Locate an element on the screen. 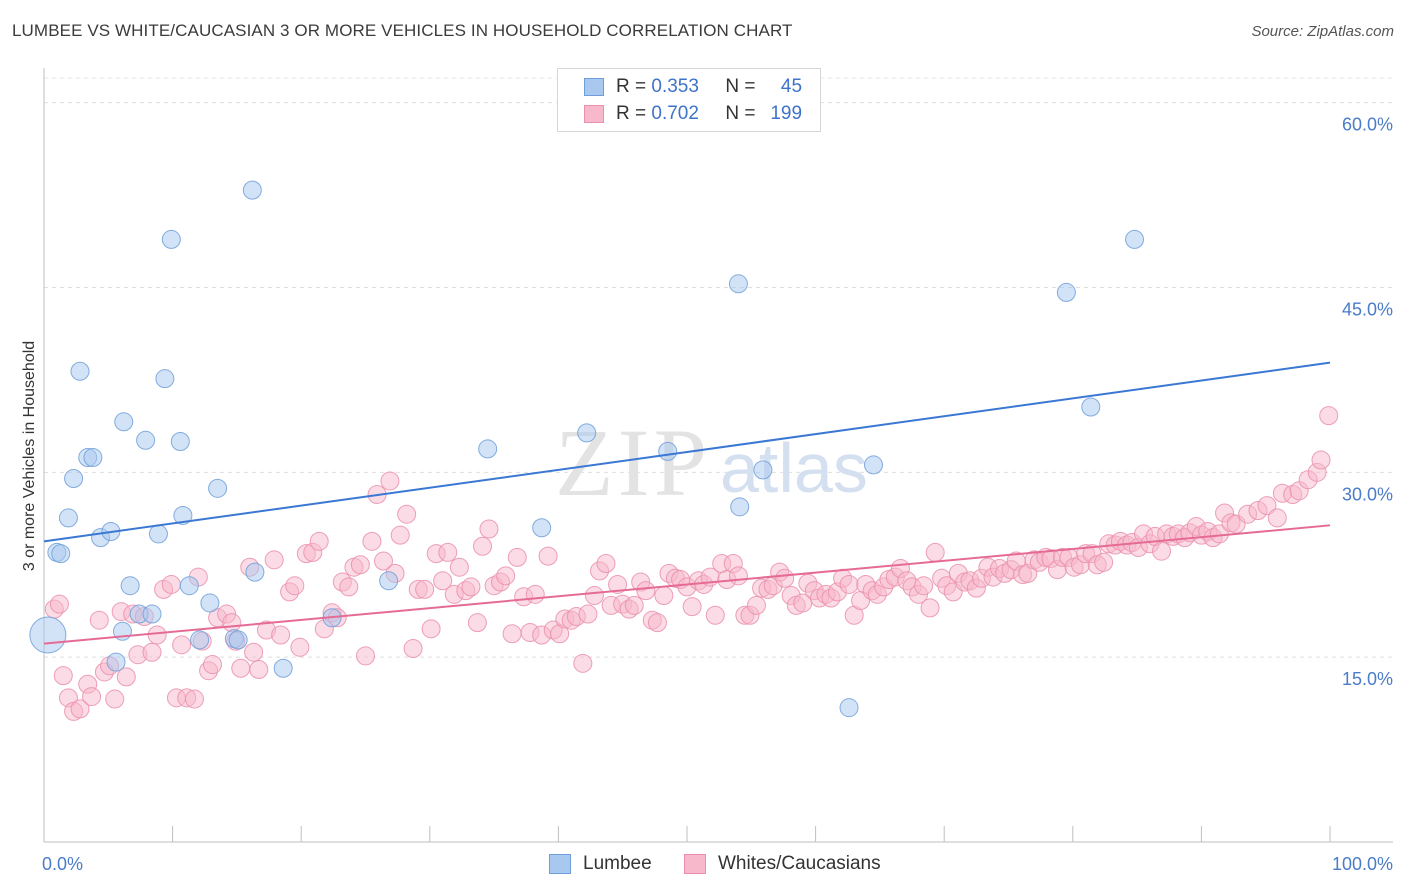  white-swatch is located at coordinates (594, 114).